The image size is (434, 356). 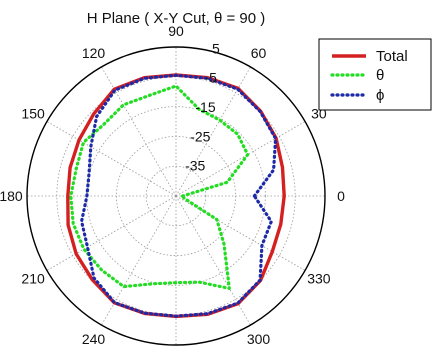 What do you see at coordinates (259, 53) in the screenshot?
I see `angle-tick-label-60: 60` at bounding box center [259, 53].